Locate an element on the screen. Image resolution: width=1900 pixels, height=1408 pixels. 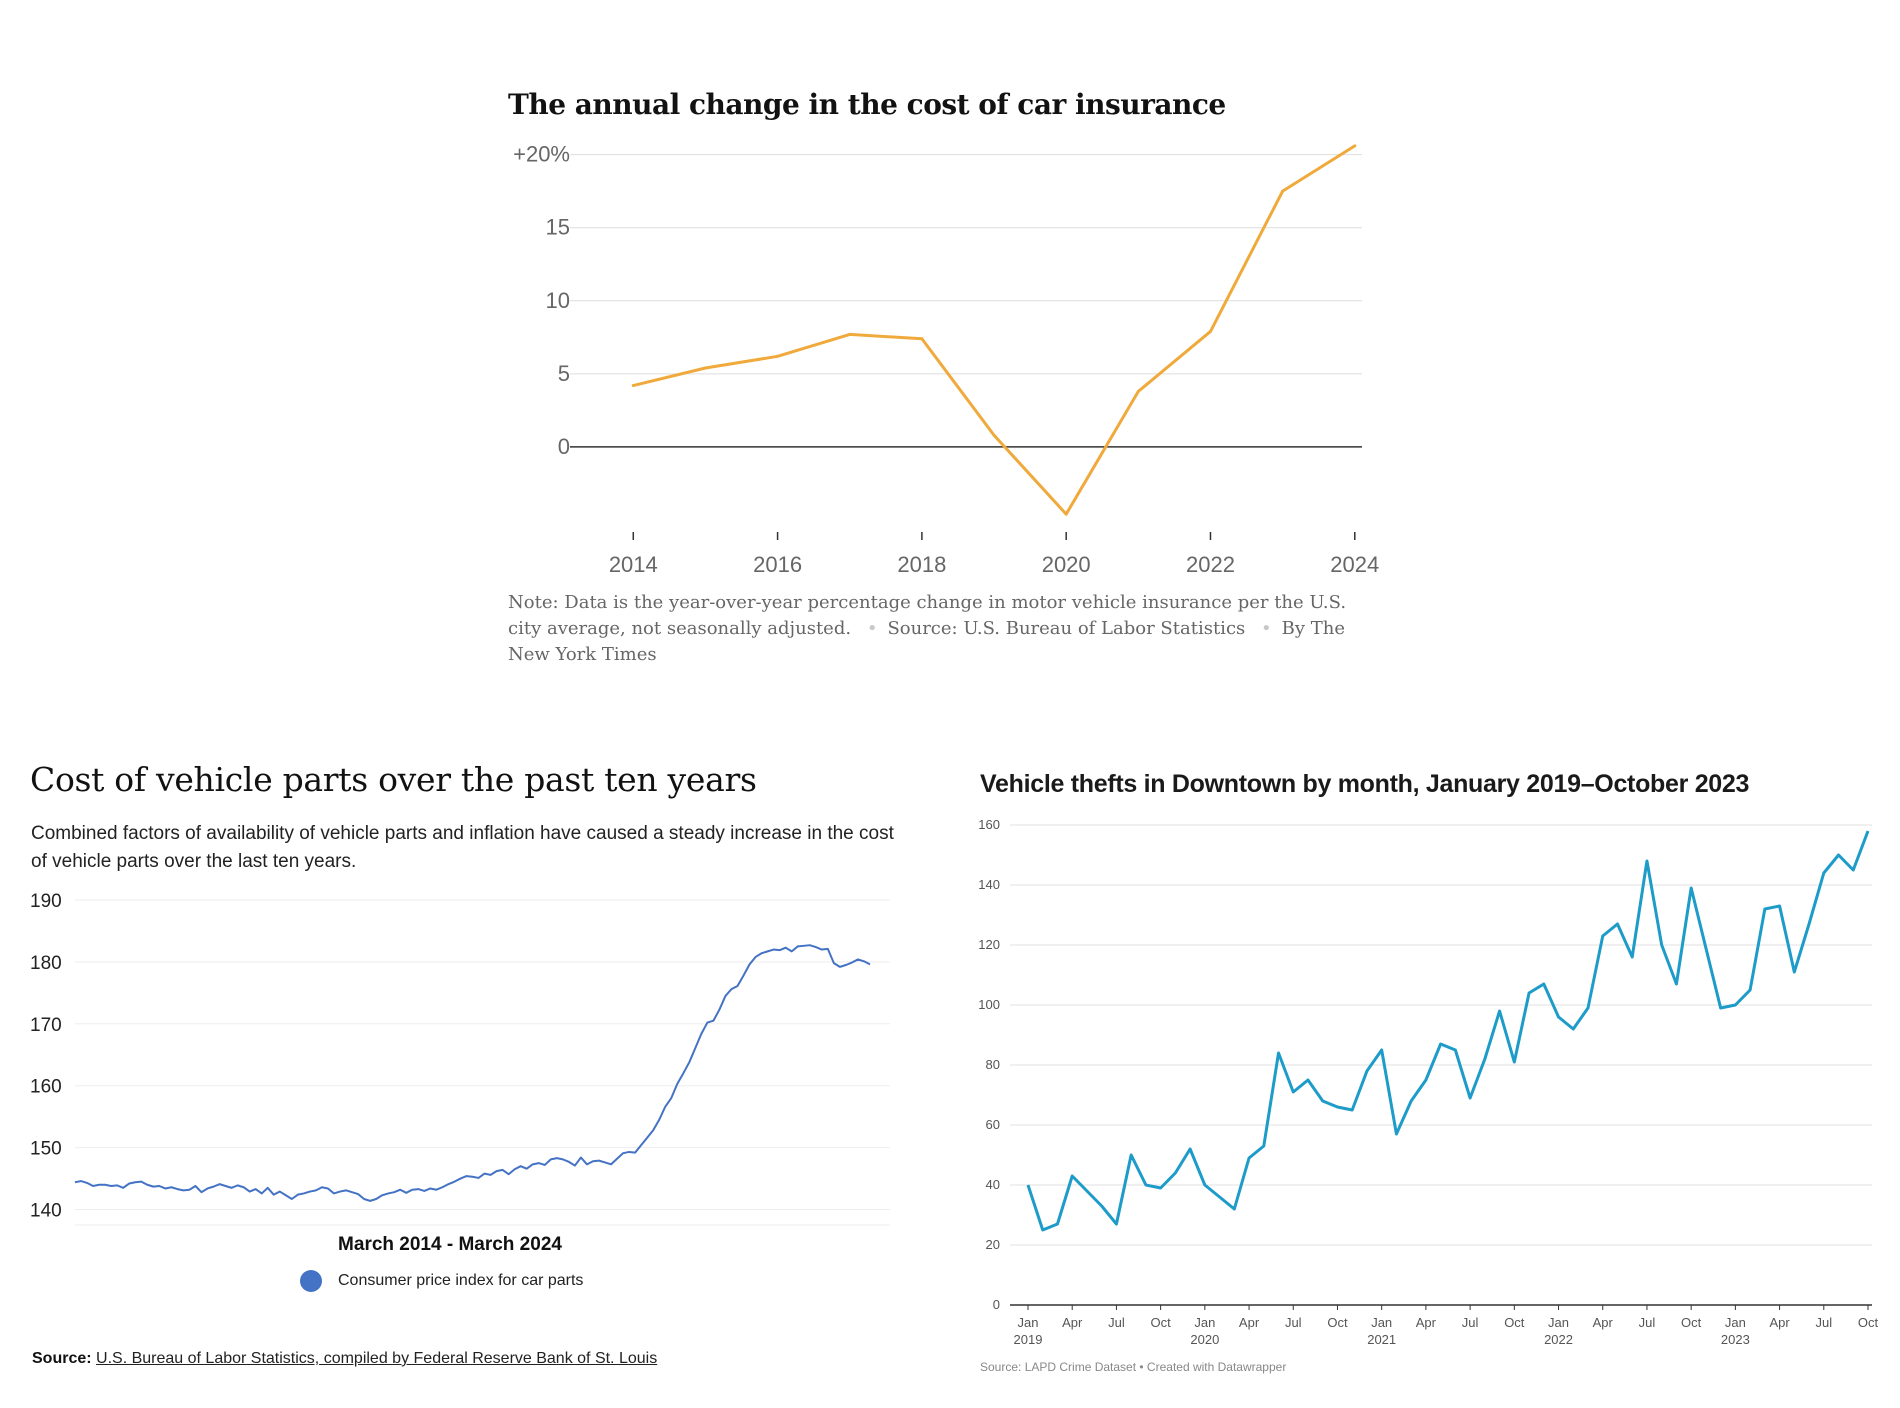
x-axis-label: March 2014 - March 2024 is located at coordinates (450, 1244).